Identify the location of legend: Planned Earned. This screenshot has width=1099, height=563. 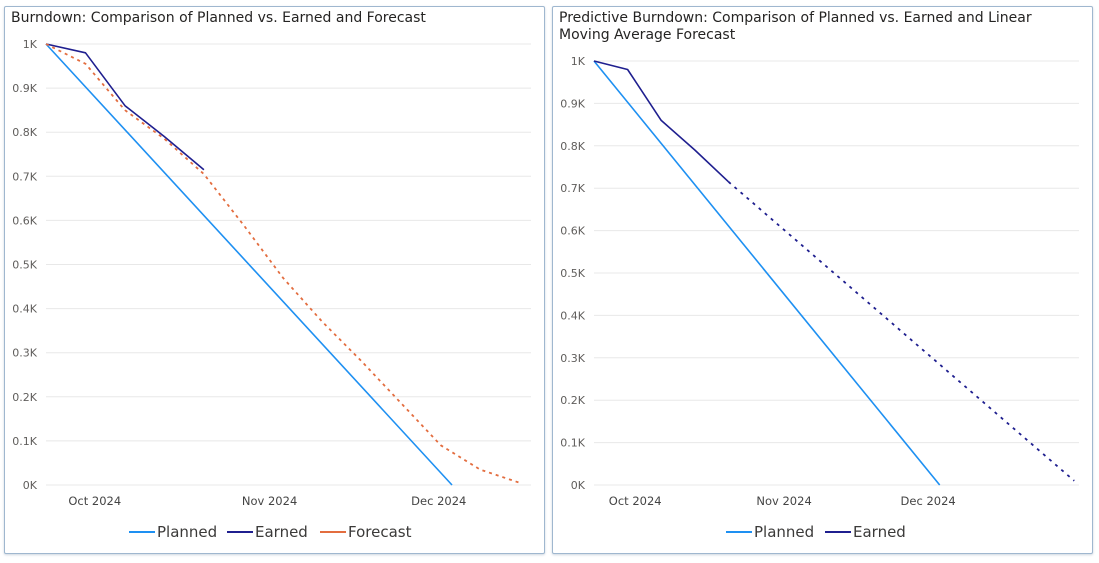
(816, 532).